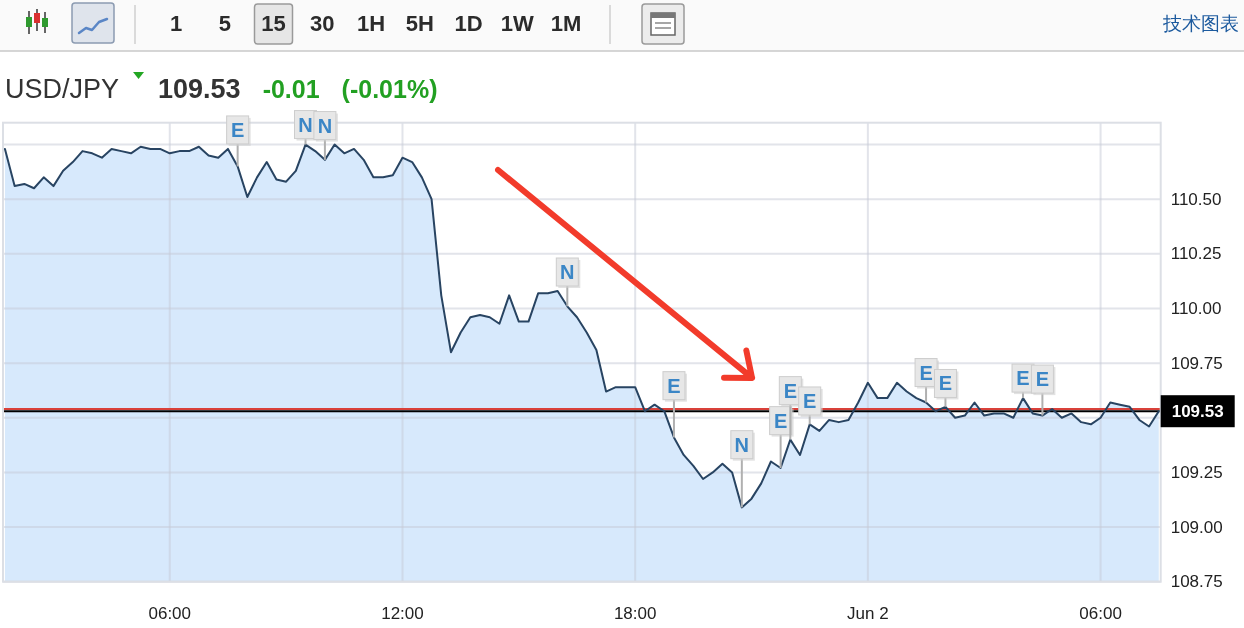 This screenshot has height=628, width=1244. What do you see at coordinates (1196, 199) in the screenshot?
I see `y-tick-label: 110.50` at bounding box center [1196, 199].